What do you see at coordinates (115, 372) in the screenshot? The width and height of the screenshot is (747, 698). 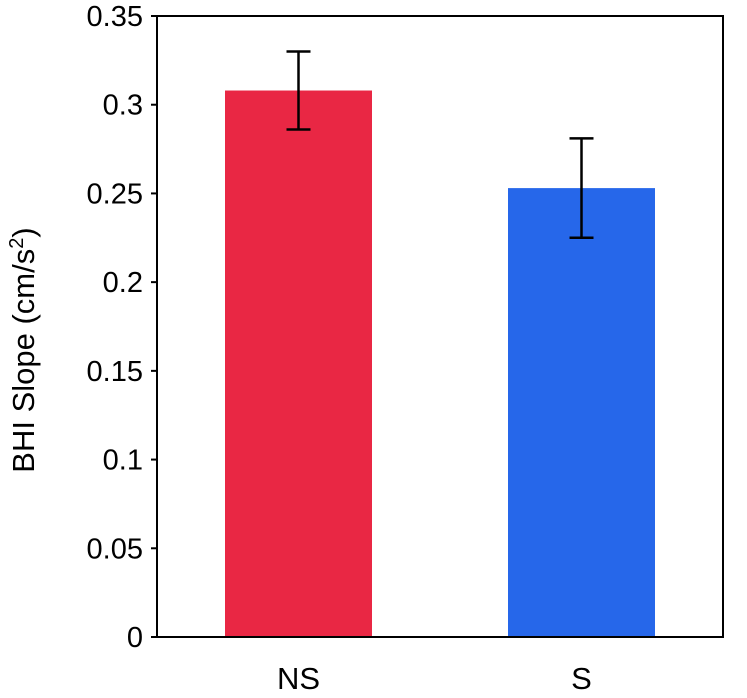 I see `y-tick-label: 0.15` at bounding box center [115, 372].